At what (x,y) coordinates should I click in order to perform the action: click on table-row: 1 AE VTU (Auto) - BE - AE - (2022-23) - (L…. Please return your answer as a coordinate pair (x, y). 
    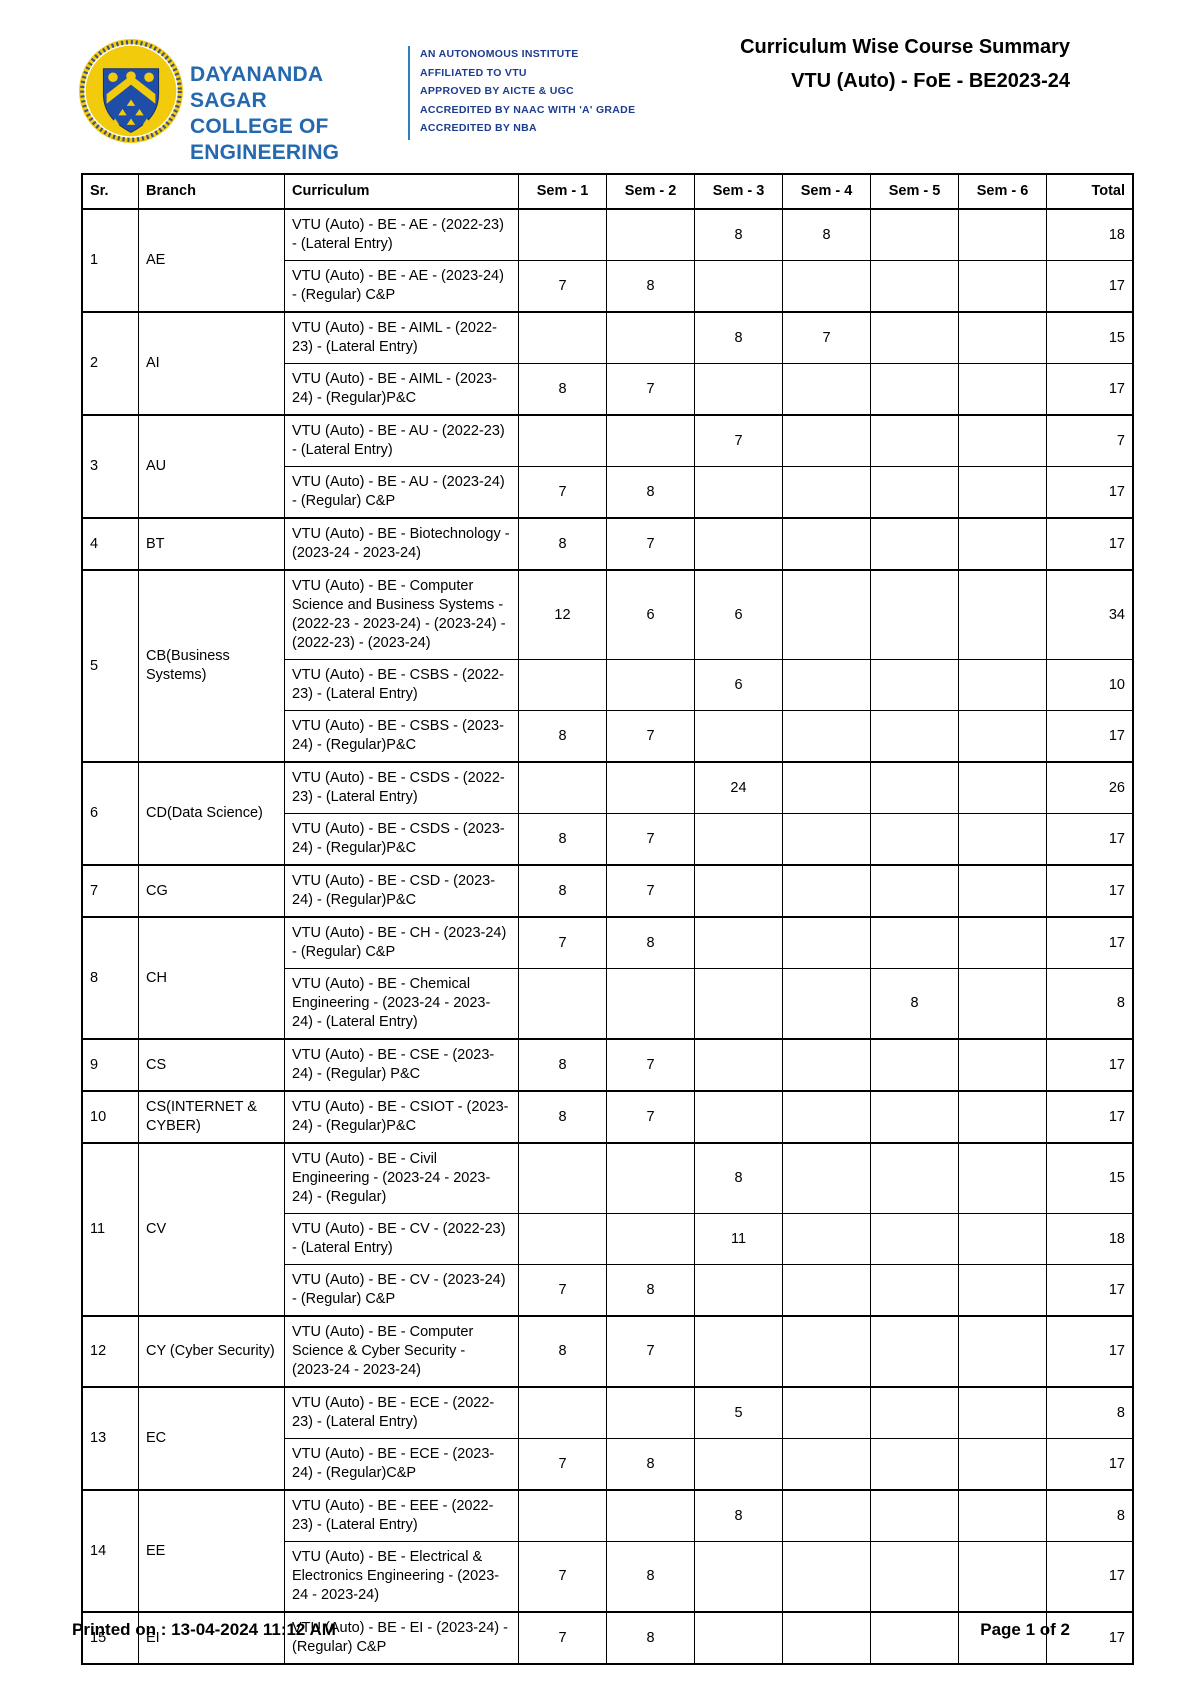
    Looking at the image, I should click on (607, 260).